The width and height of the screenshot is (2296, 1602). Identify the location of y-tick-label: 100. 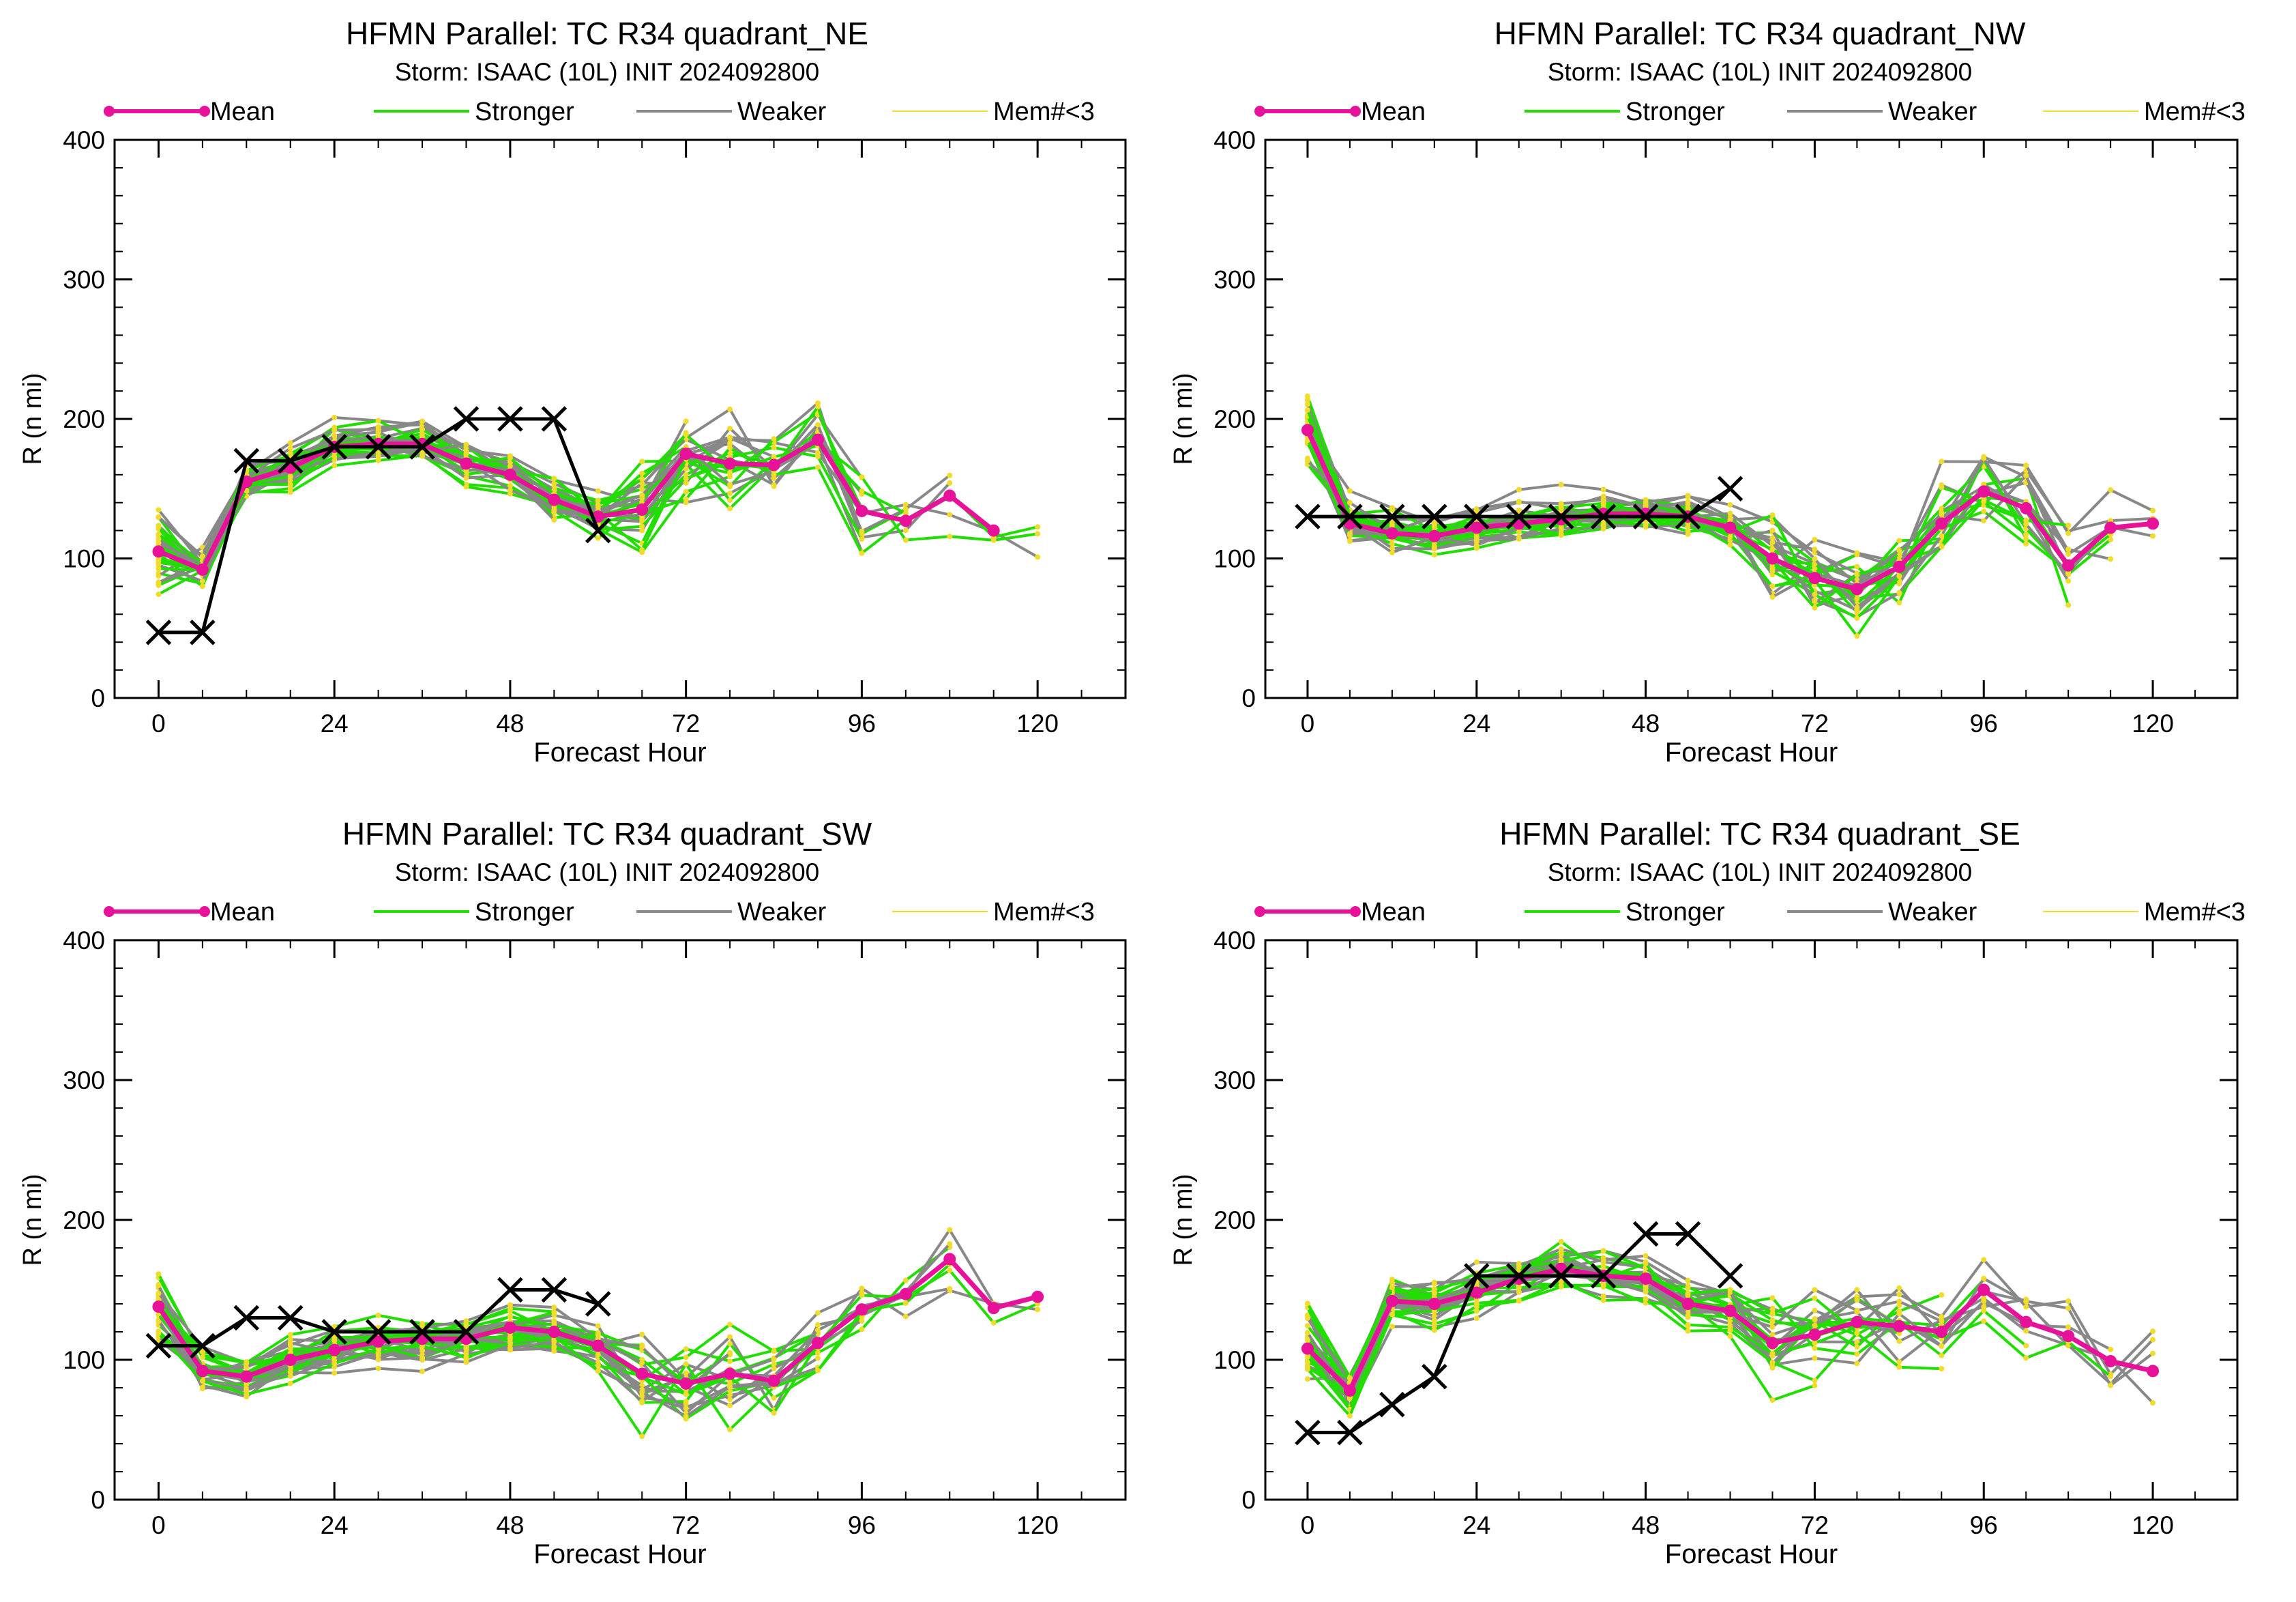
(84, 1360).